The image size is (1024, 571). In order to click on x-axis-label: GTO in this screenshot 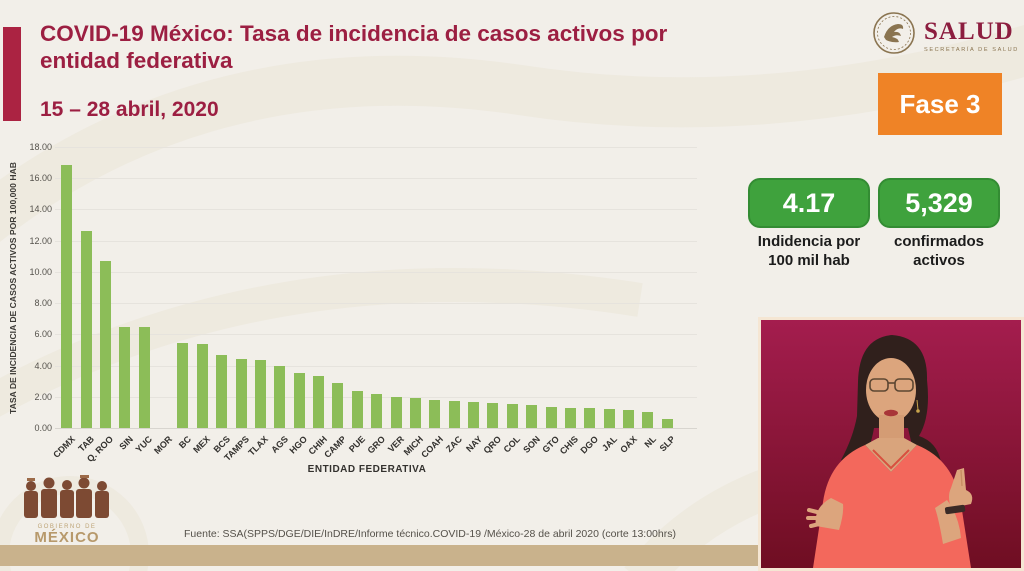, I will do `click(551, 444)`.